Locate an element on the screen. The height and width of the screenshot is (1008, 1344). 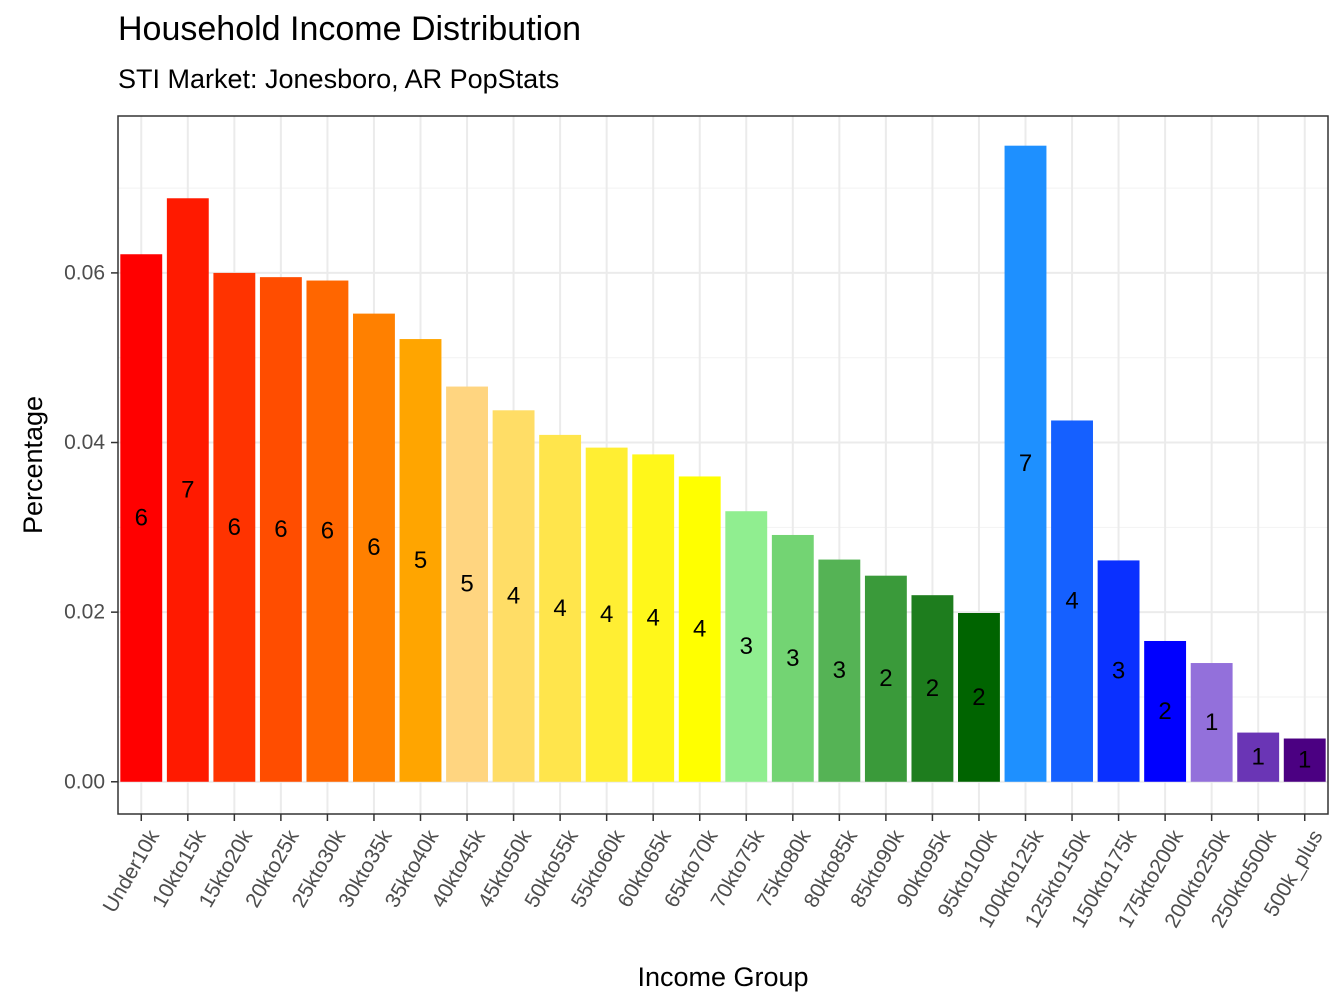
bar-30kto35k is located at coordinates (374, 547).